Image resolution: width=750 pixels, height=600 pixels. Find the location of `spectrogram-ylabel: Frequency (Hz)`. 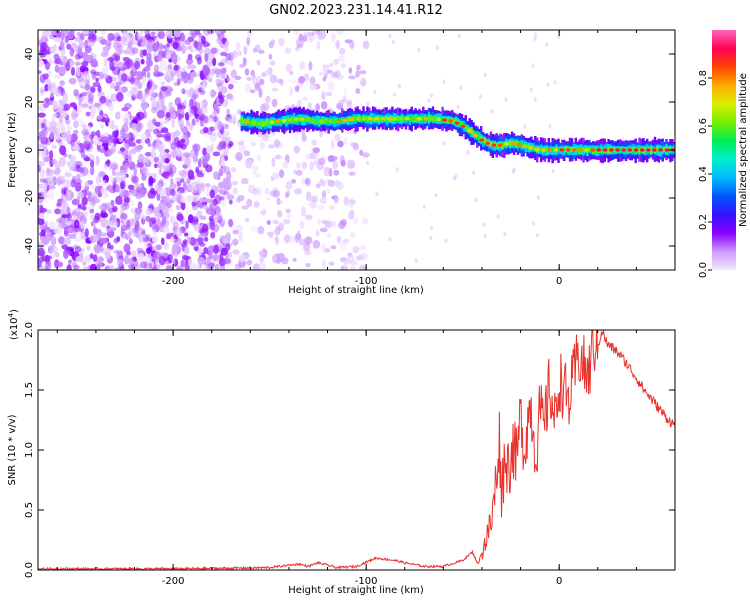

spectrogram-ylabel: Frequency (Hz) is located at coordinates (12, 150).